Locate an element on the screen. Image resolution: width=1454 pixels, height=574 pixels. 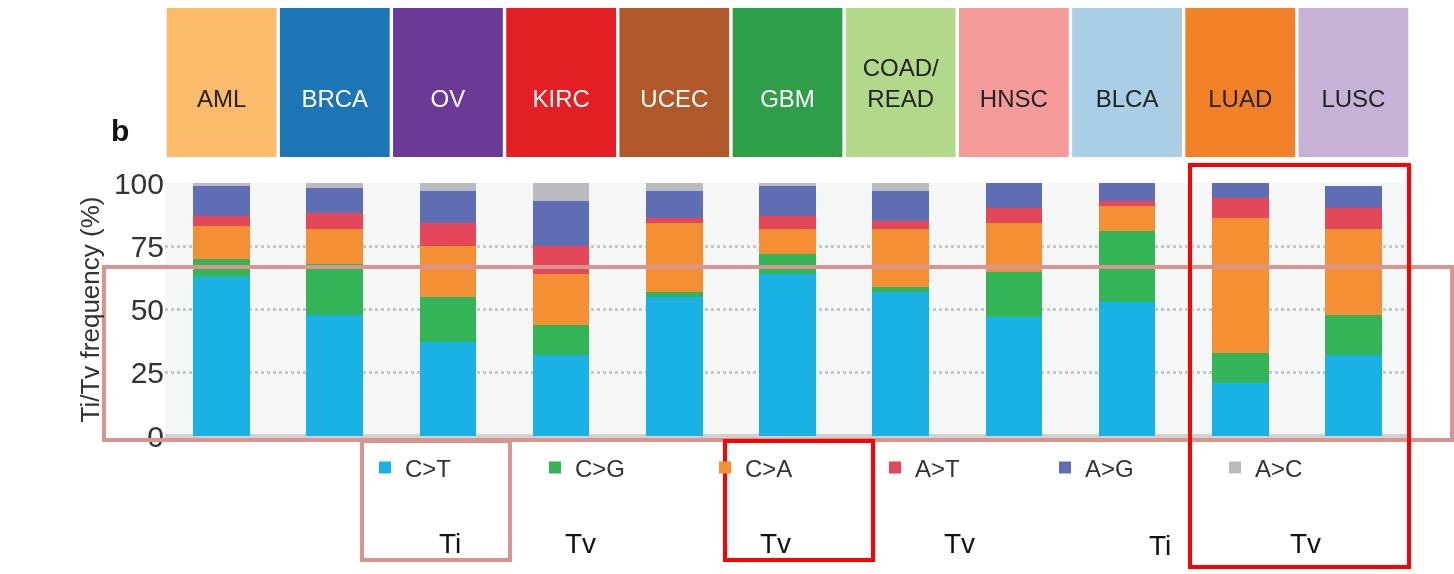
legend-label: A>G is located at coordinates (1109, 468).